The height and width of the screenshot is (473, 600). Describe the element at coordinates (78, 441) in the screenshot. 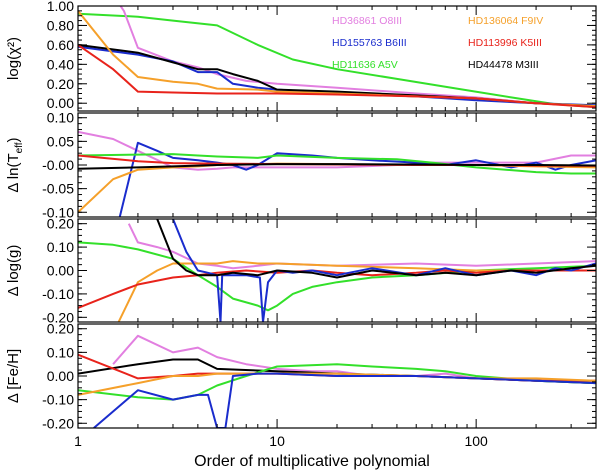

I see `x-tick-label: 1` at that location.